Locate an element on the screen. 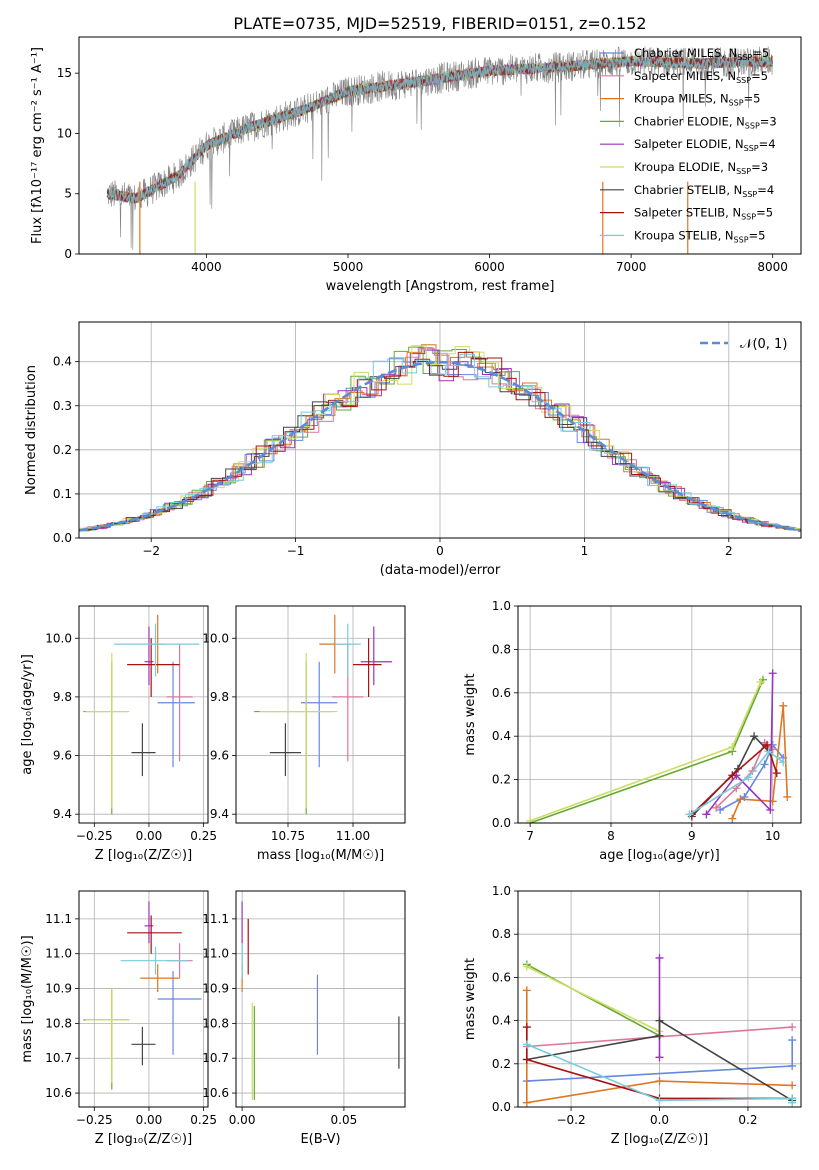  x-axis-label: (data-model)/error is located at coordinates (440, 570).